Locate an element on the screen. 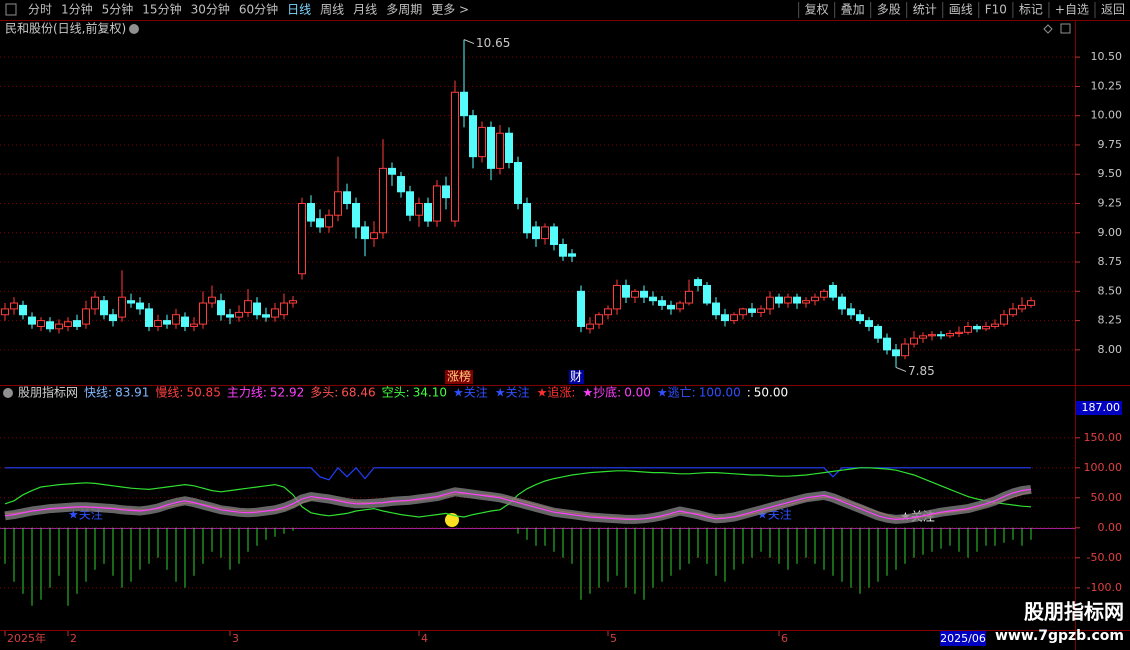 Image resolution: width=1130 pixels, height=650 pixels. toolbar-item: 标记 is located at coordinates (1031, 10).